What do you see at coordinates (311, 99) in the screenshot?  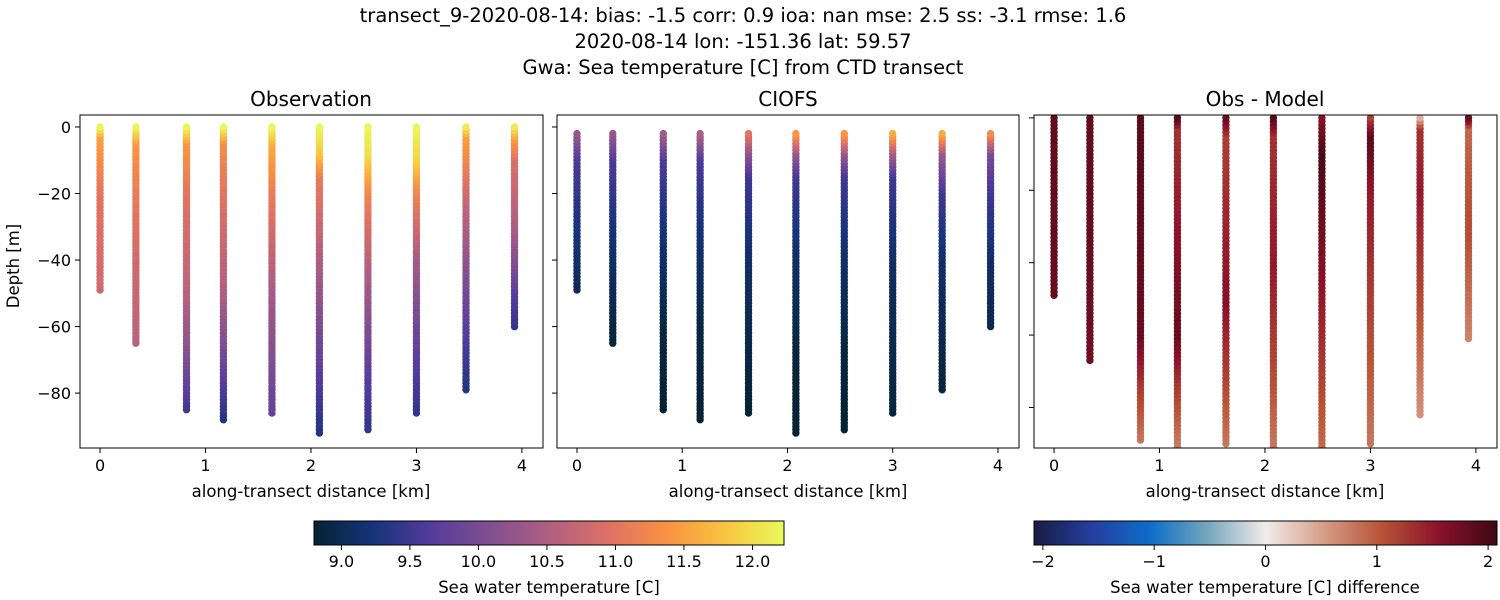 I see `panel-title-observation: Observation` at bounding box center [311, 99].